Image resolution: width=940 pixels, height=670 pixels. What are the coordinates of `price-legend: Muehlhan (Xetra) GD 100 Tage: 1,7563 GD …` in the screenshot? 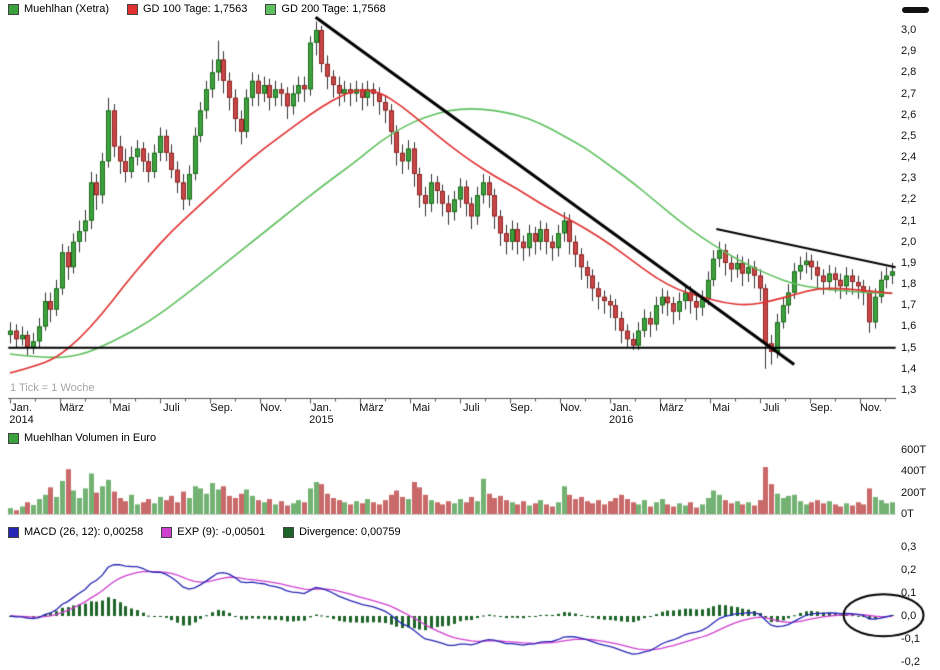 It's located at (206, 9).